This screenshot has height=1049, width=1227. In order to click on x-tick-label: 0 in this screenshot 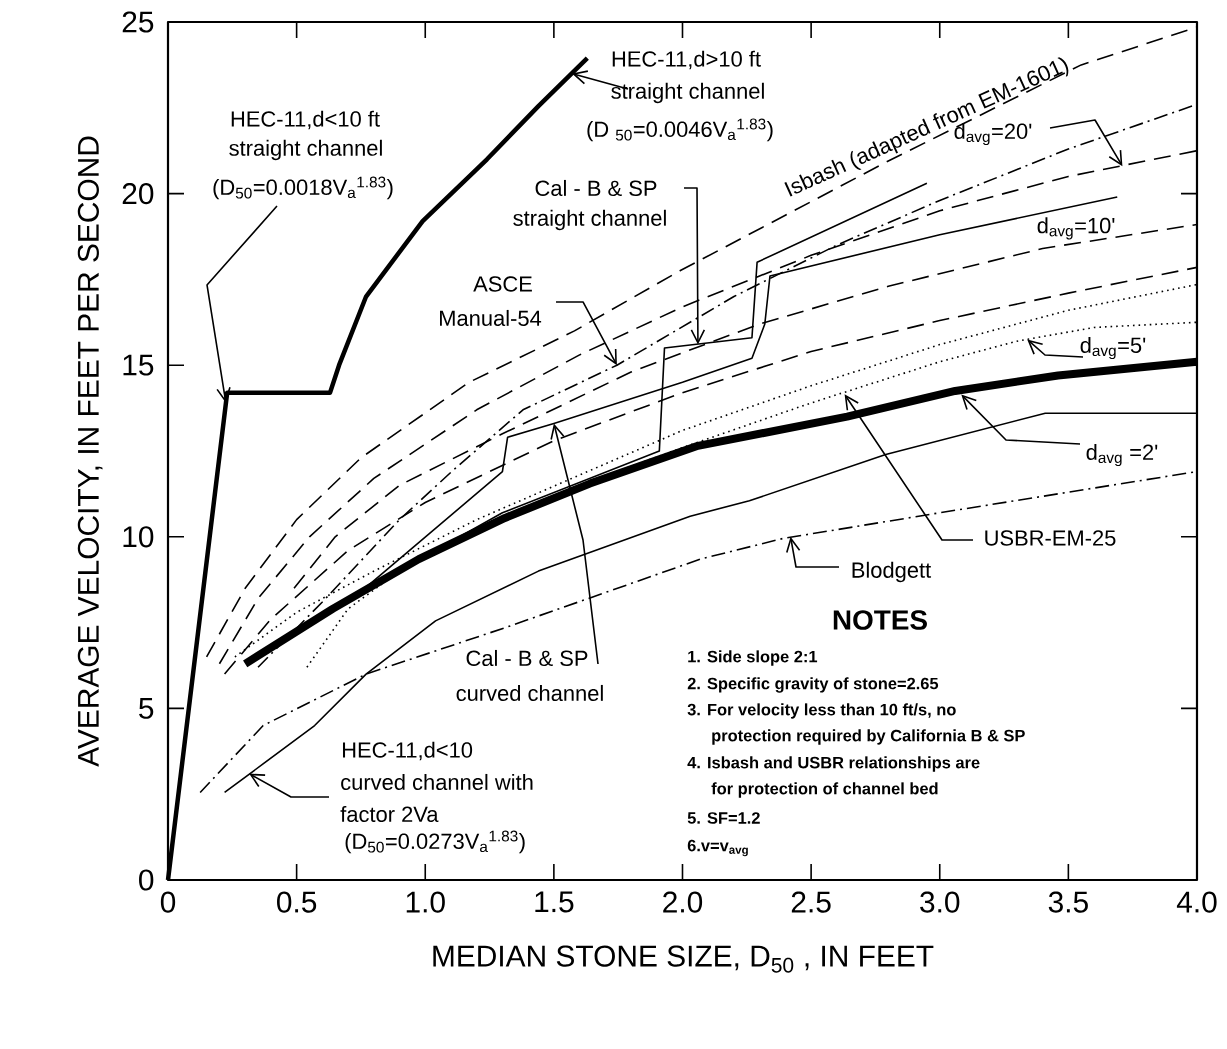, I will do `click(168, 902)`.